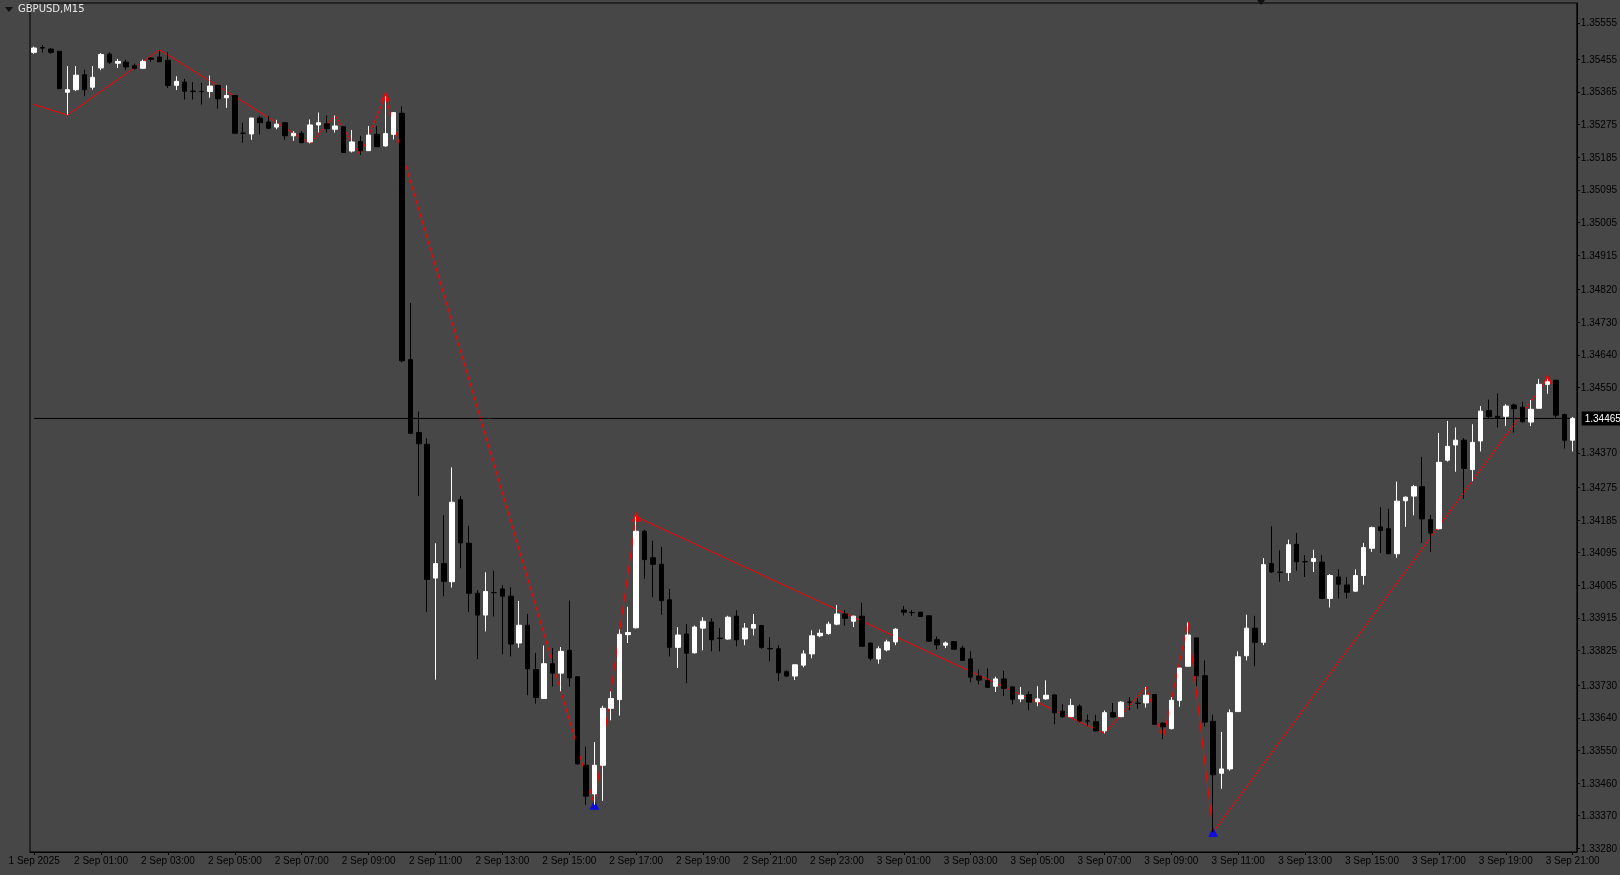  What do you see at coordinates (703, 860) in the screenshot?
I see `x-tick-label: 2 Sep 19:00` at bounding box center [703, 860].